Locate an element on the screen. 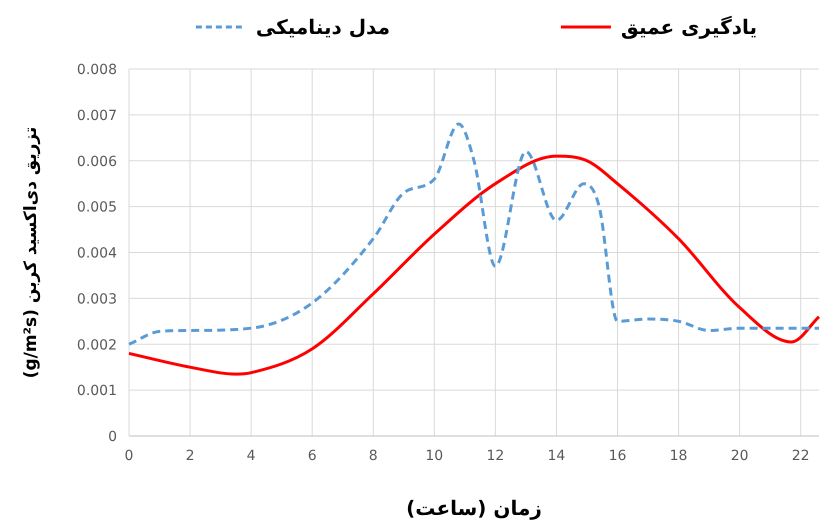  x-tick-label: 10 is located at coordinates (434, 456).